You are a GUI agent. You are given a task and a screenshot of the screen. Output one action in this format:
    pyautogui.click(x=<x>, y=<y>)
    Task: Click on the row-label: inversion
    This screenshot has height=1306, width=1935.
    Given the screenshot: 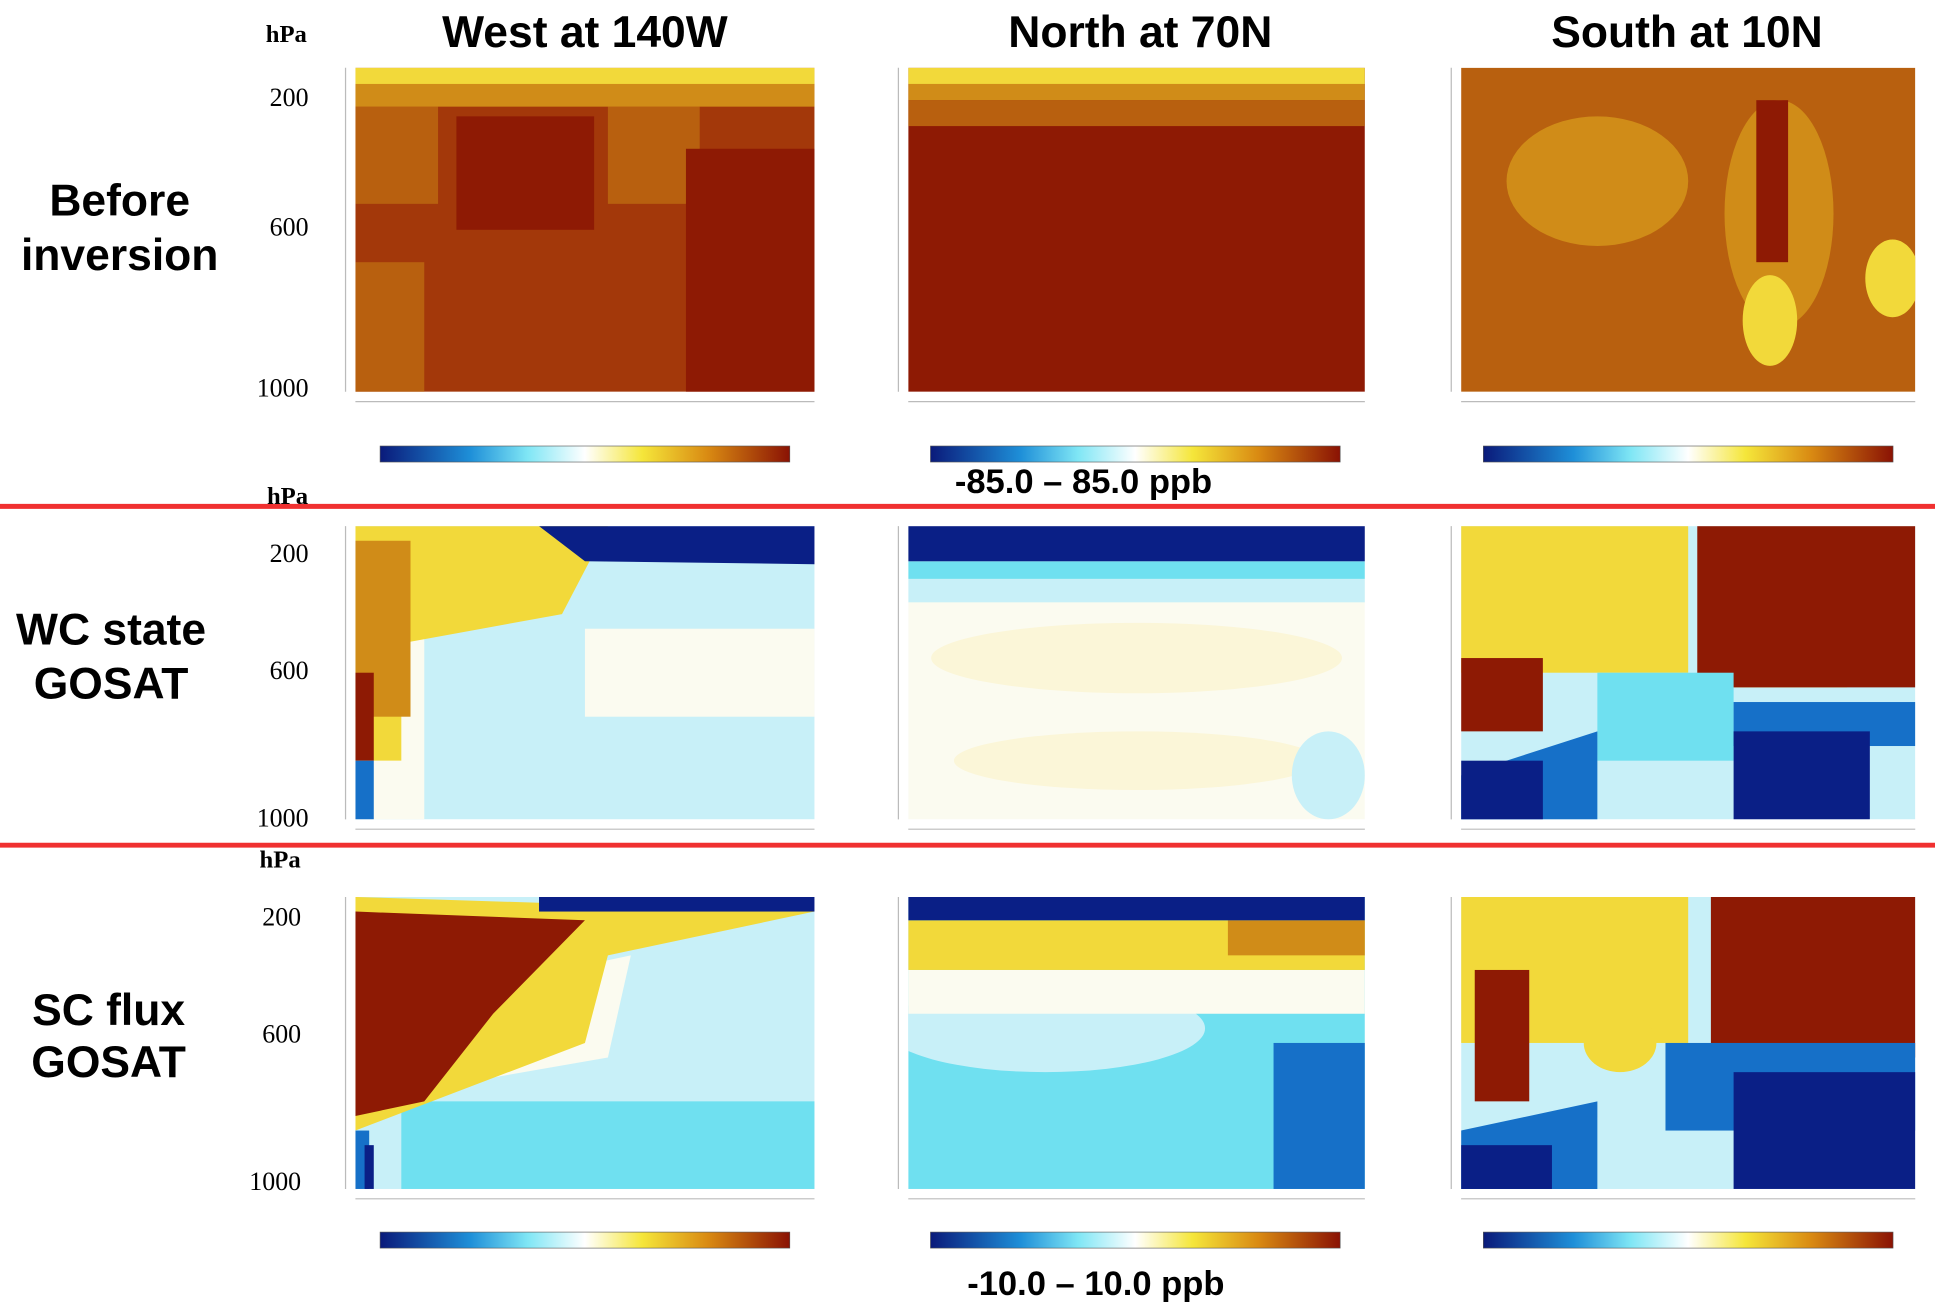 What is the action you would take?
    pyautogui.click(x=119, y=255)
    